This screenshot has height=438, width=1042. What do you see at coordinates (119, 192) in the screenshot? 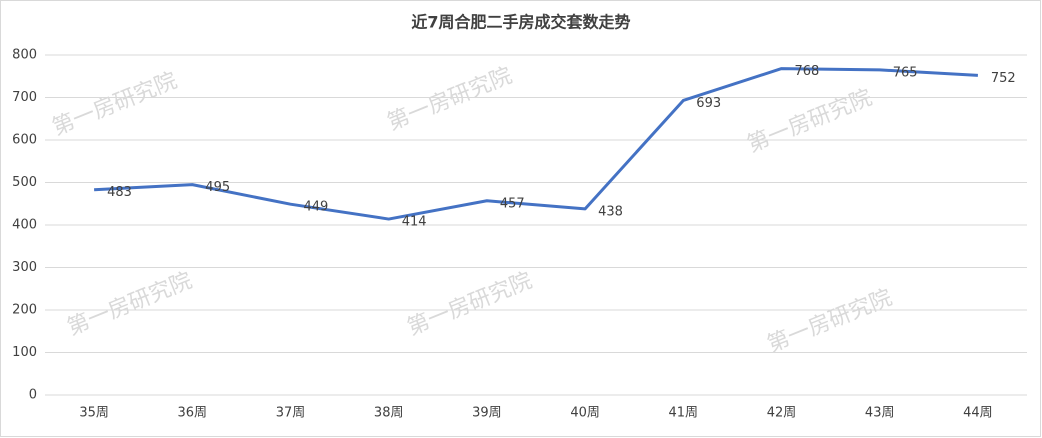
I see `data-label: 483` at bounding box center [119, 192].